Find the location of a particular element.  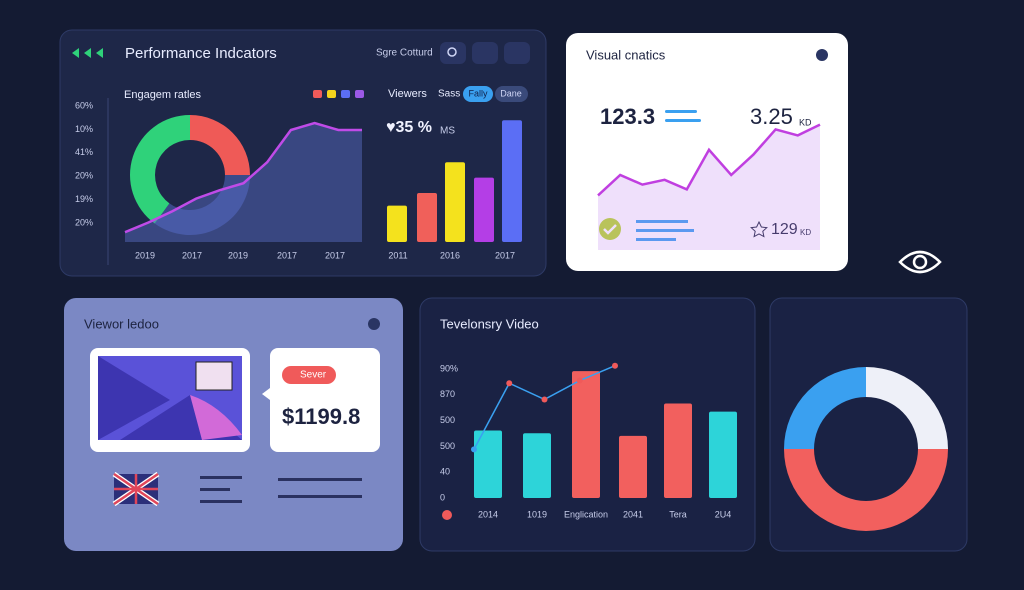

card-pointer is located at coordinates (266, 394).